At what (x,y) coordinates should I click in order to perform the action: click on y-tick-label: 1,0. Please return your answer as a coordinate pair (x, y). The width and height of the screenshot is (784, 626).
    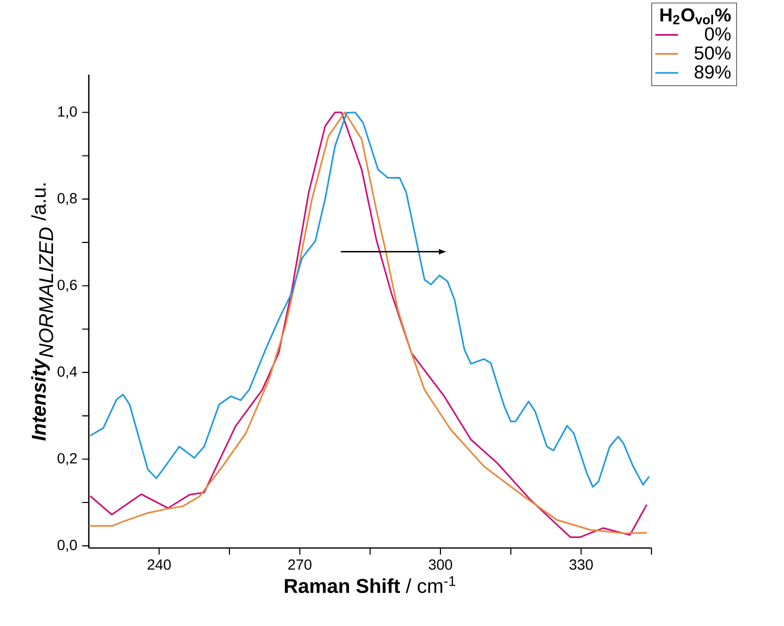
    Looking at the image, I should click on (67, 112).